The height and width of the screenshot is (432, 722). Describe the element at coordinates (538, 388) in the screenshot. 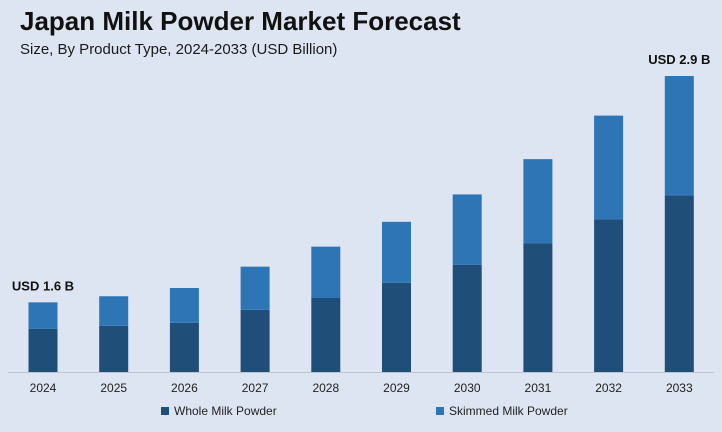

I see `x-tick-label: 2031` at that location.